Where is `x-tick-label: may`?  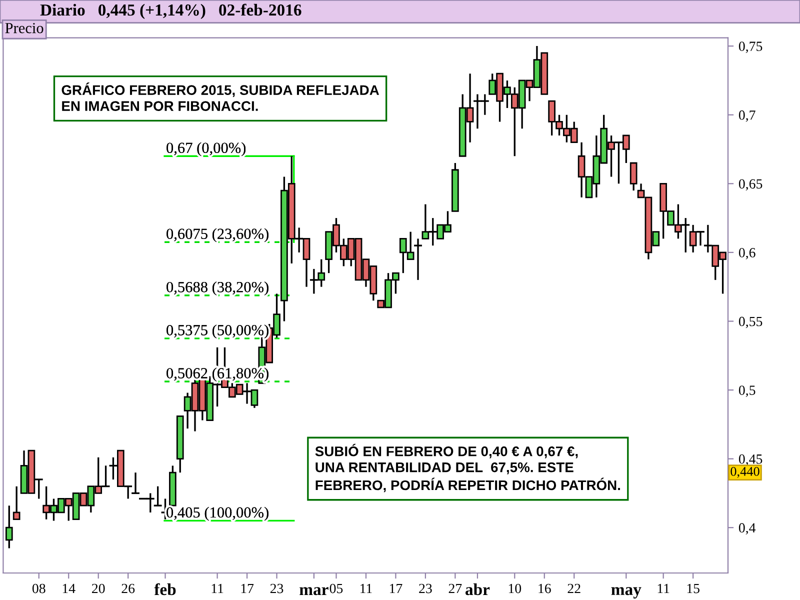 x-tick-label: may is located at coordinates (626, 593).